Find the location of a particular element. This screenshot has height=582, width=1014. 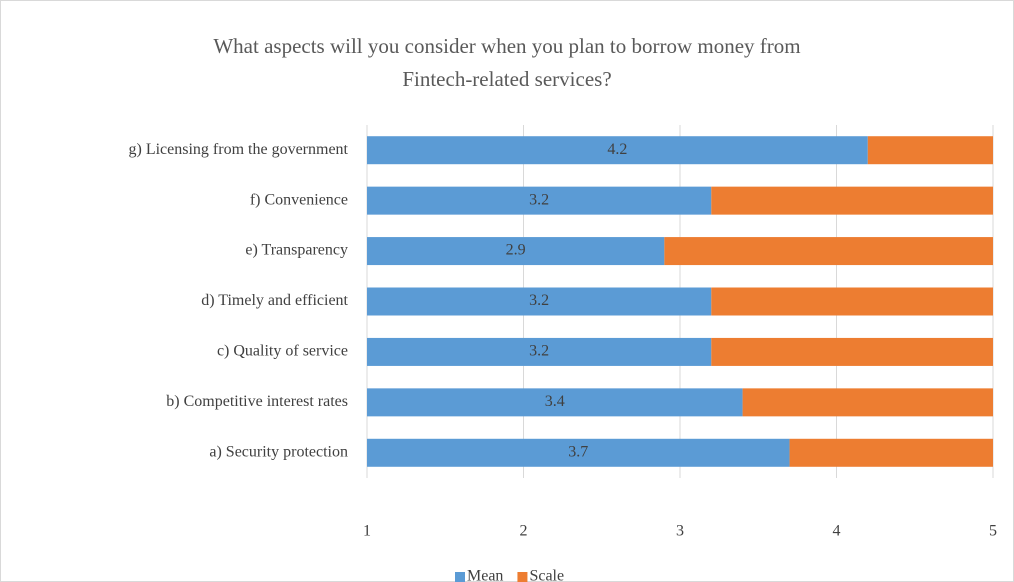

y-tick-label: e) Transparency is located at coordinates (296, 250).